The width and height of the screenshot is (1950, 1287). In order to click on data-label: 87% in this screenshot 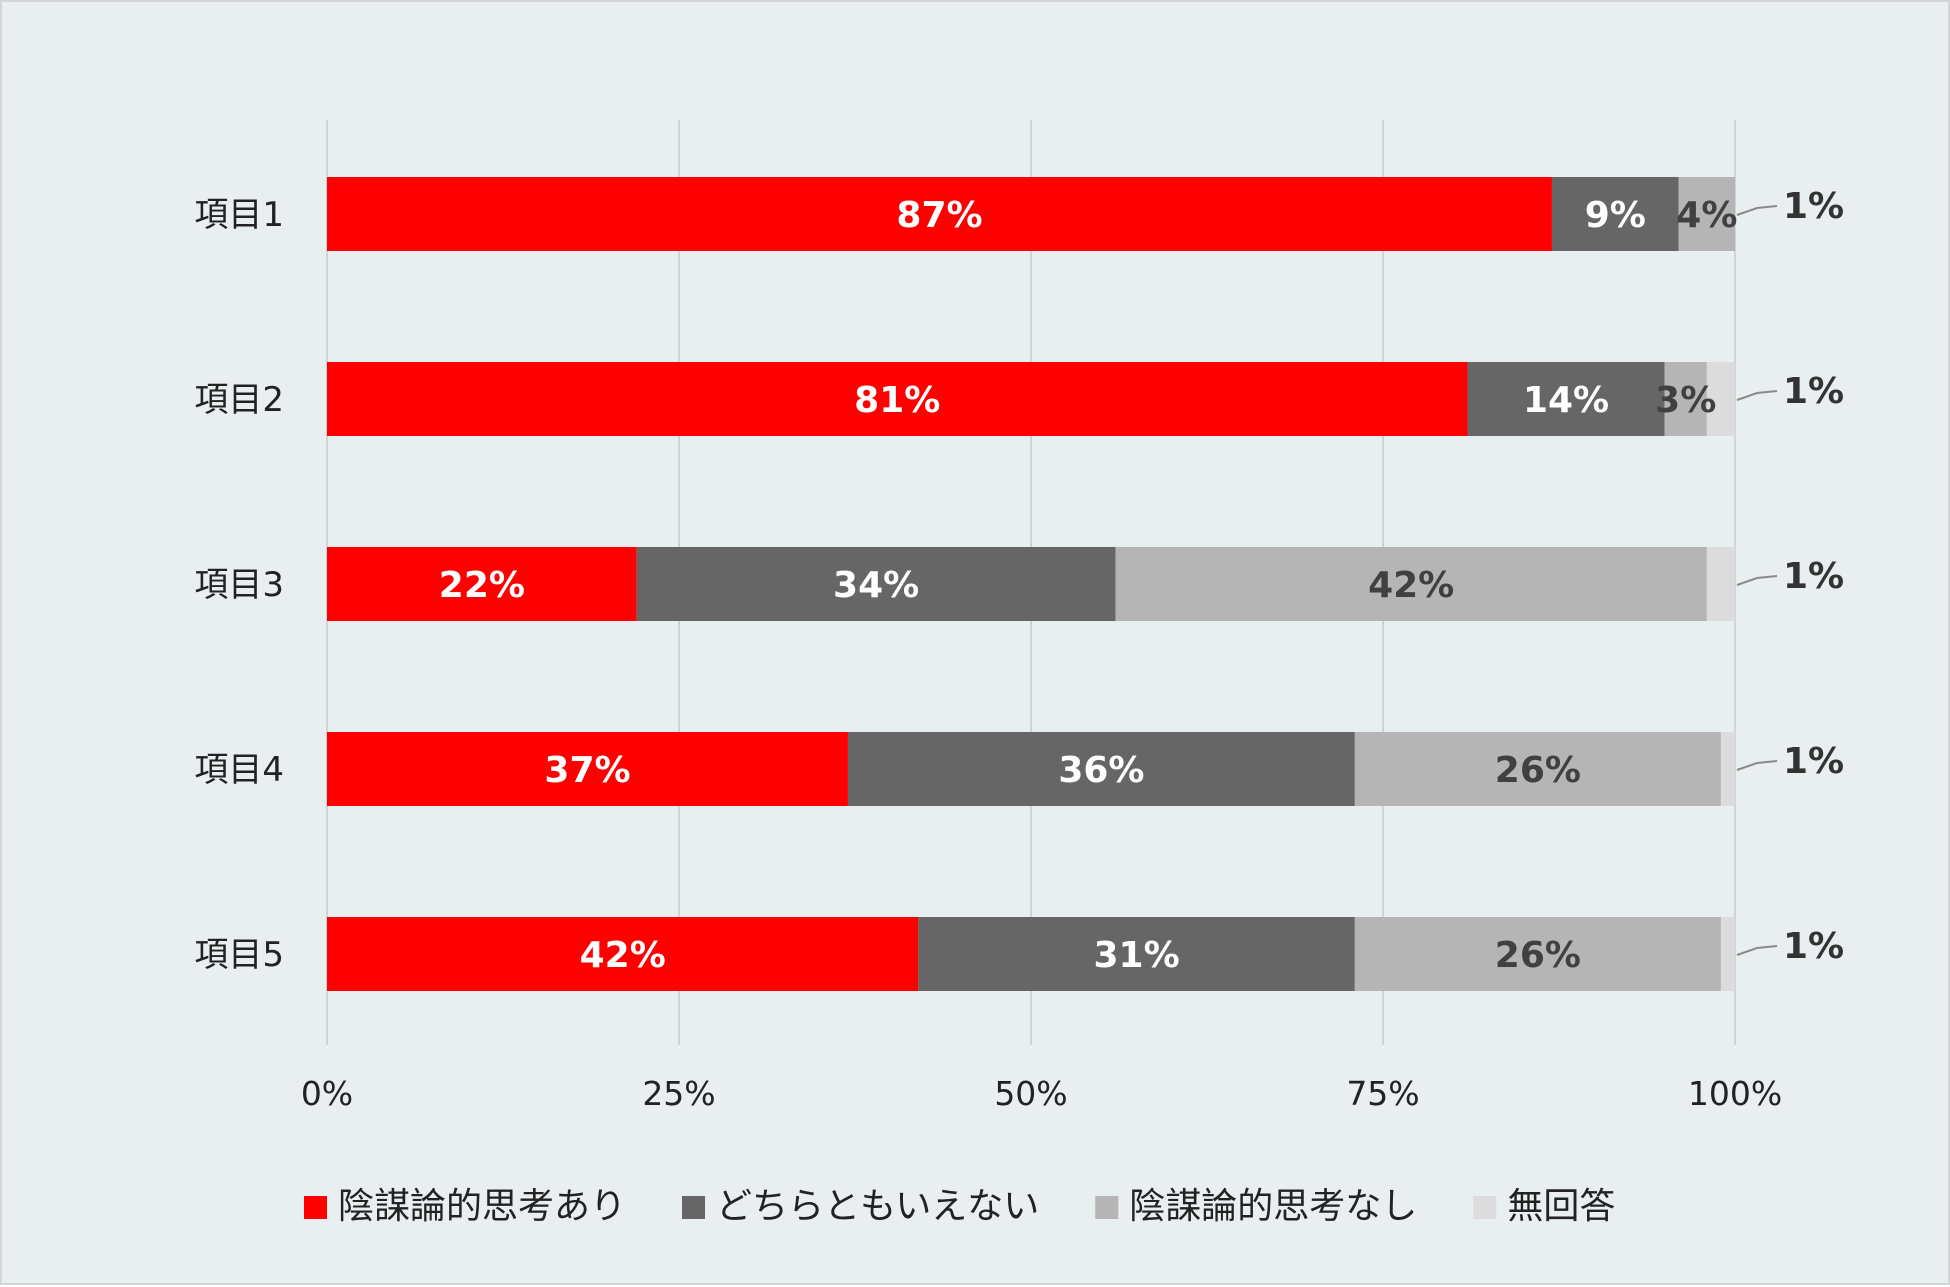, I will do `click(939, 215)`.